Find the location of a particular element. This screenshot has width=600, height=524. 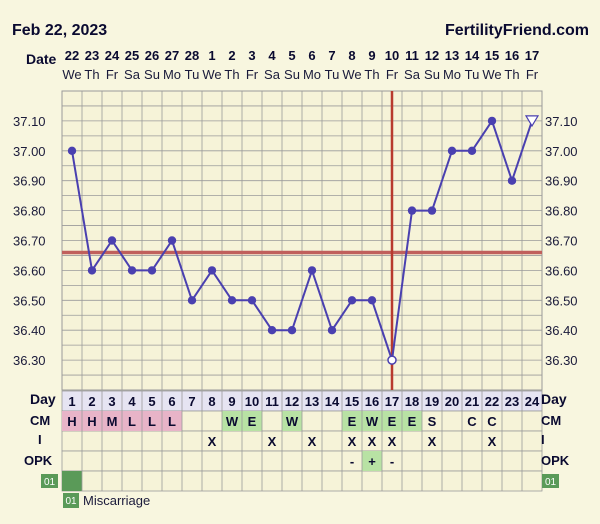

day-row-label-left: Day is located at coordinates (43, 399).